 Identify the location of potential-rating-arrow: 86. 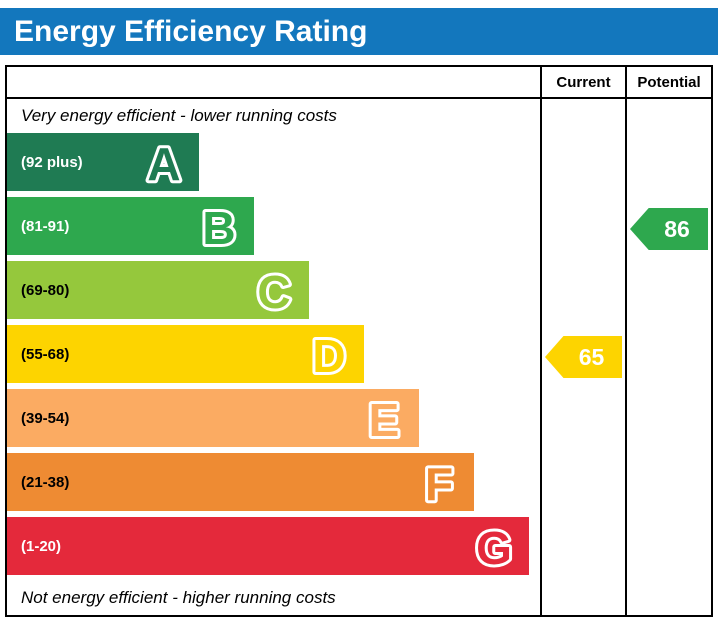
(669, 229).